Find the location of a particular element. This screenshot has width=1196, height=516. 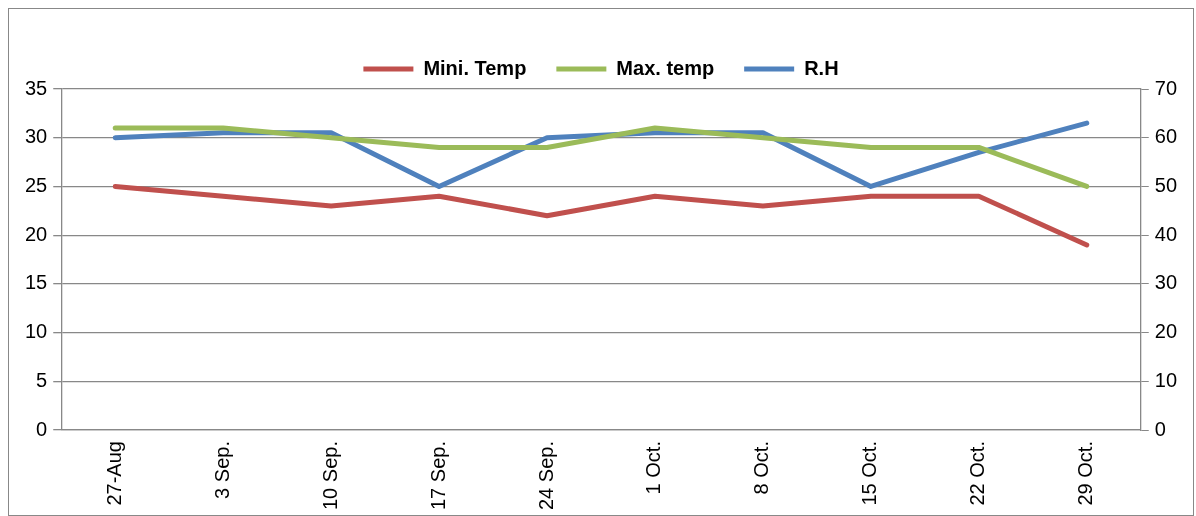

legend-label: Mini. Temp is located at coordinates (475, 67).